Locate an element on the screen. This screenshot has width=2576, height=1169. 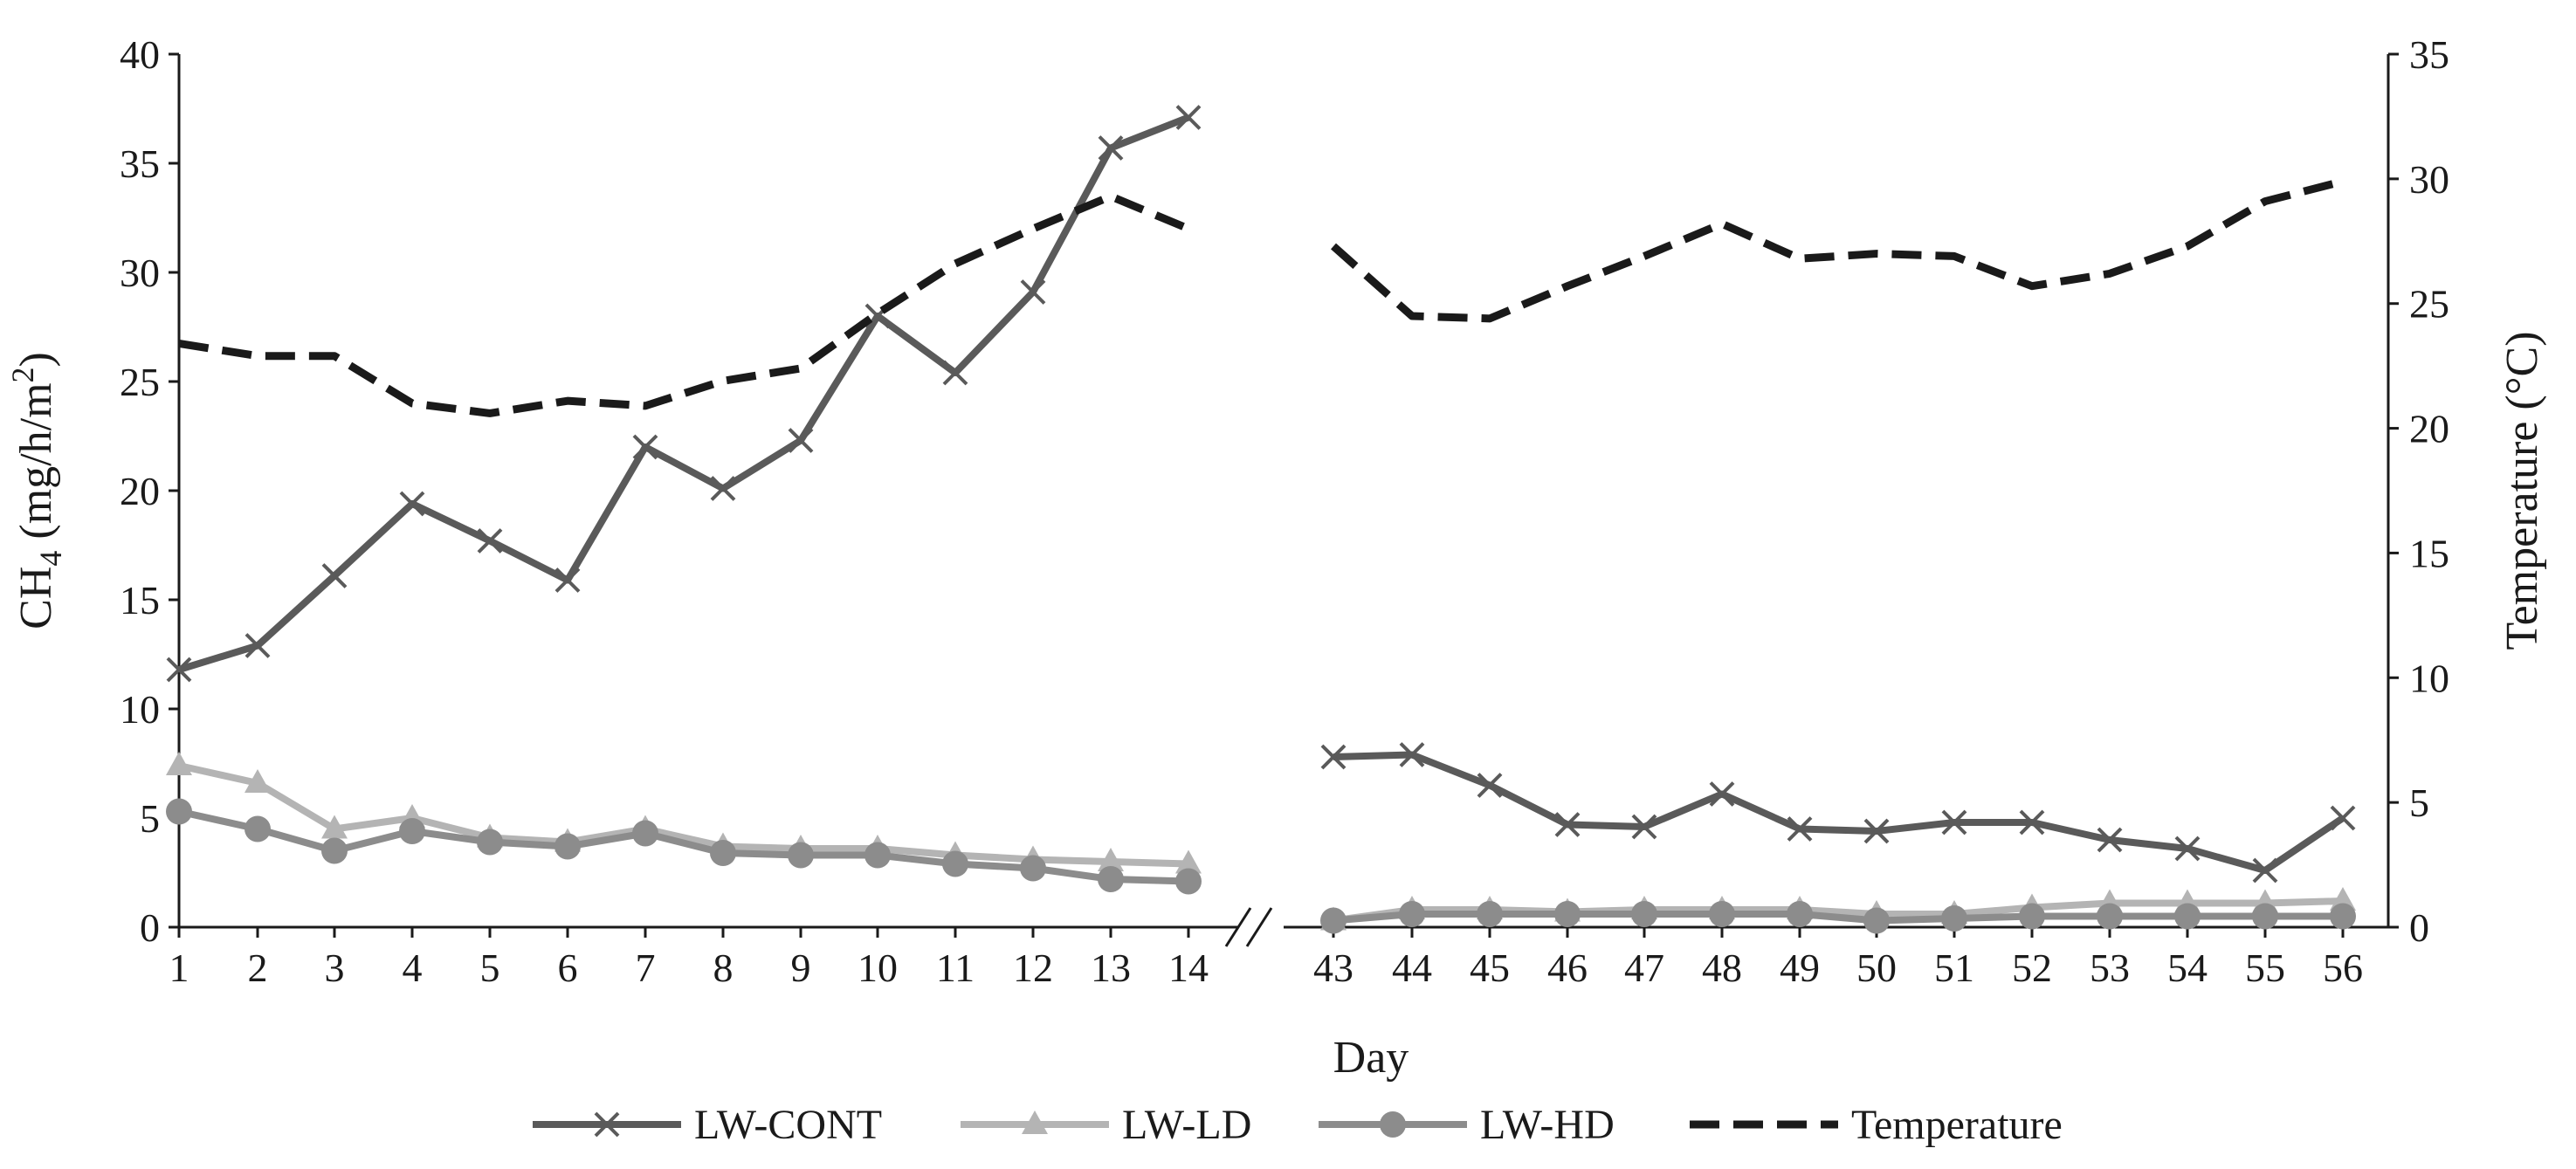
x-tick-label: 56 is located at coordinates (2343, 968).